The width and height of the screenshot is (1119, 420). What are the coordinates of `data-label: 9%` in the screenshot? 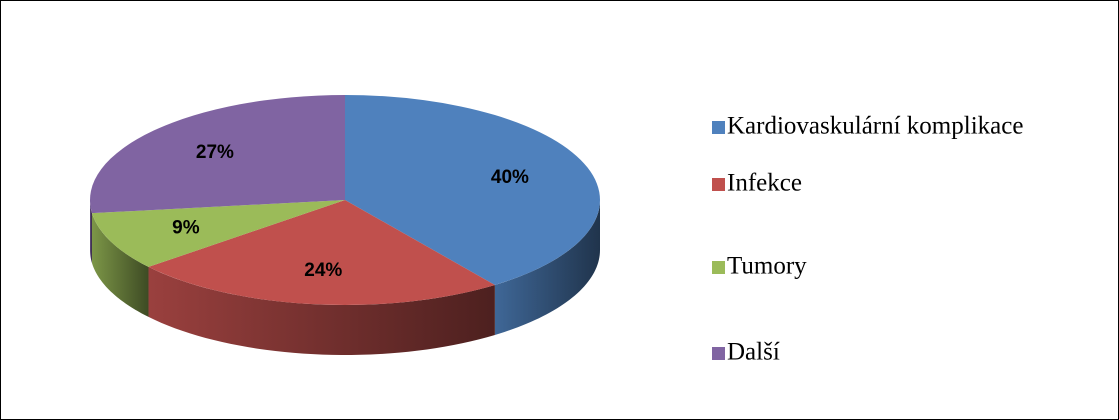 It's located at (186, 227).